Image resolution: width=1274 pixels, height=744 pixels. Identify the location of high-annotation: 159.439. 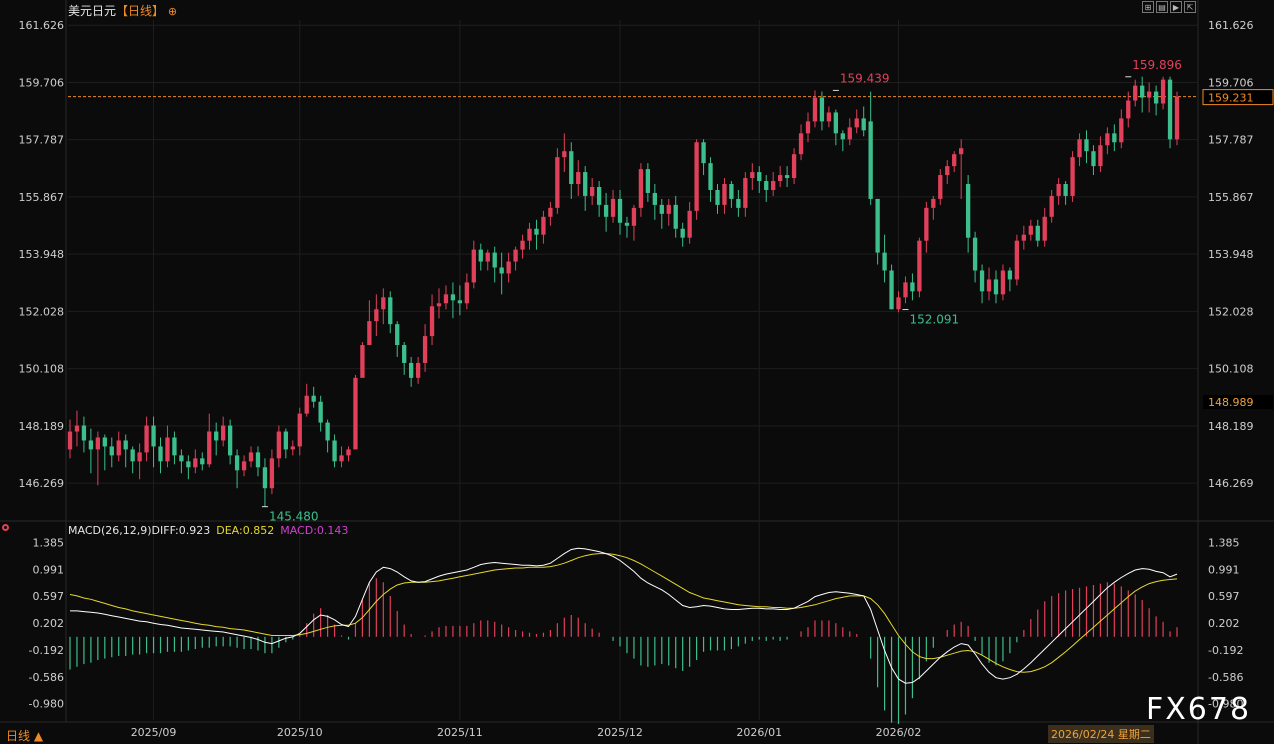
(865, 78).